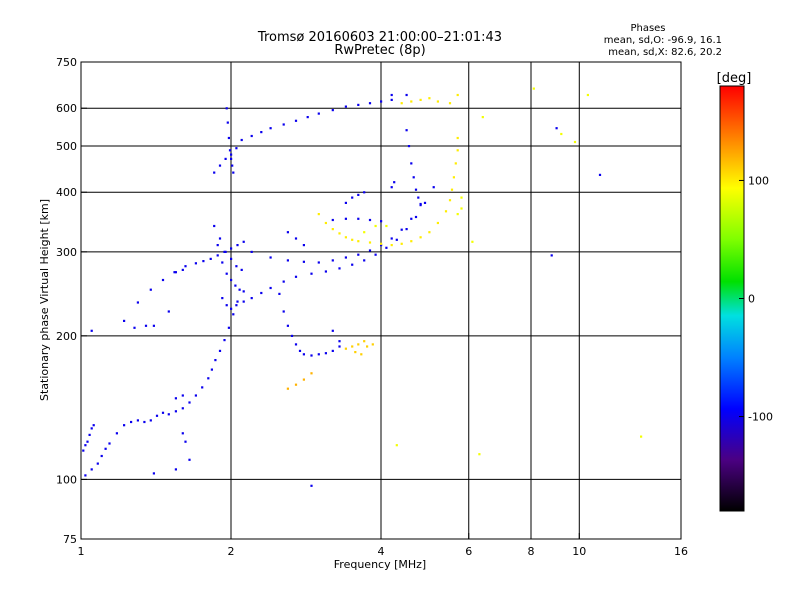 This screenshot has width=800, height=600. Describe the element at coordinates (381, 551) in the screenshot. I see `x-tick-label: 4` at that location.